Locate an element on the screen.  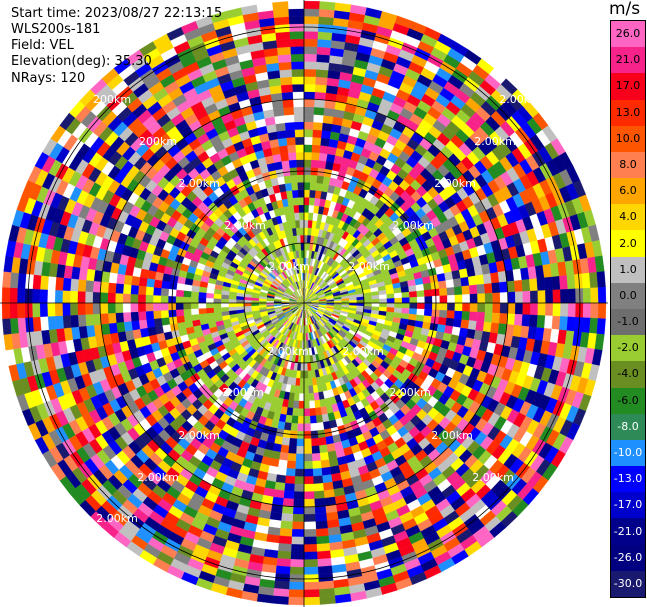
nrays-text: NRays: 120 is located at coordinates (48, 78).